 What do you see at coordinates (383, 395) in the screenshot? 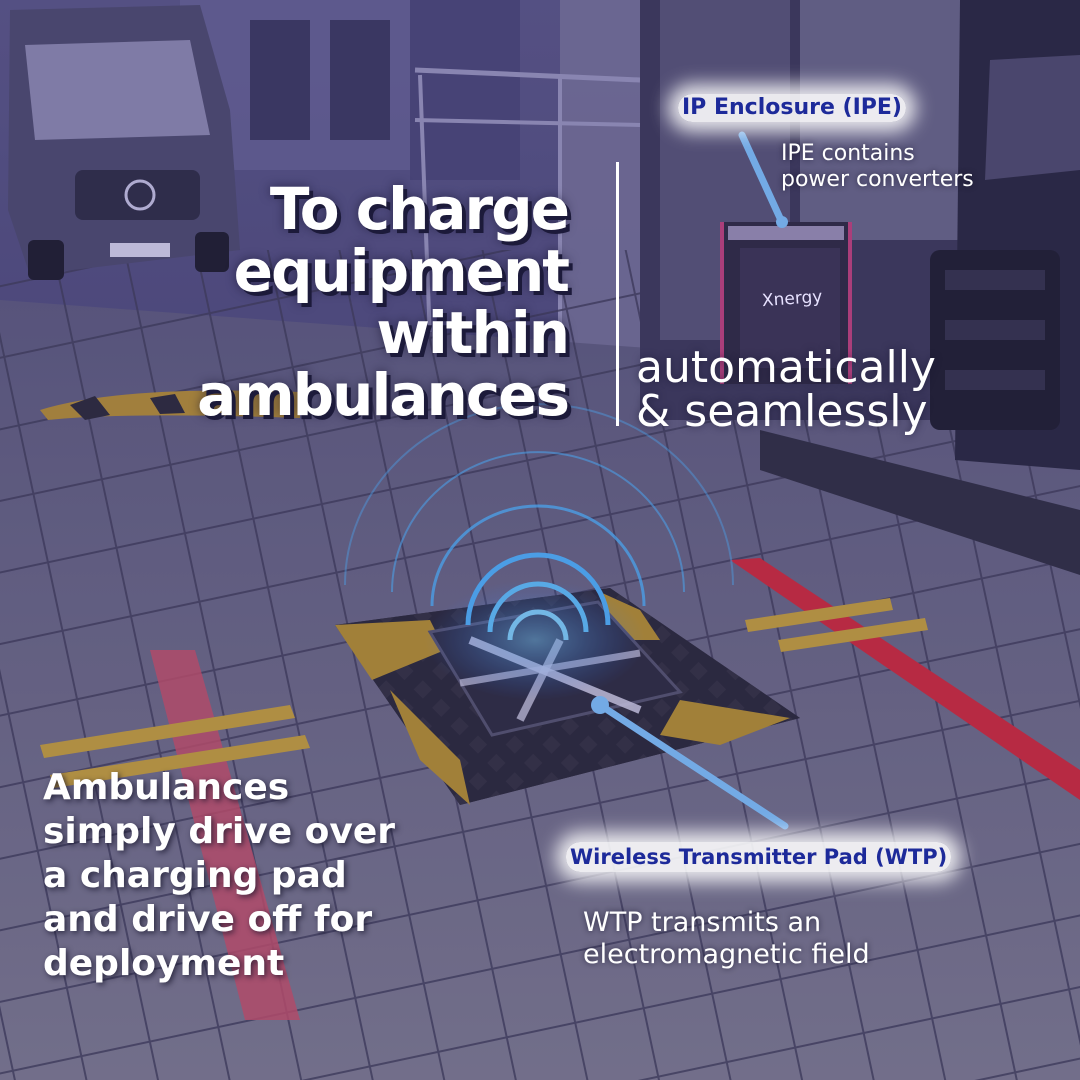
I see `headline-line: ambulances` at bounding box center [383, 395].